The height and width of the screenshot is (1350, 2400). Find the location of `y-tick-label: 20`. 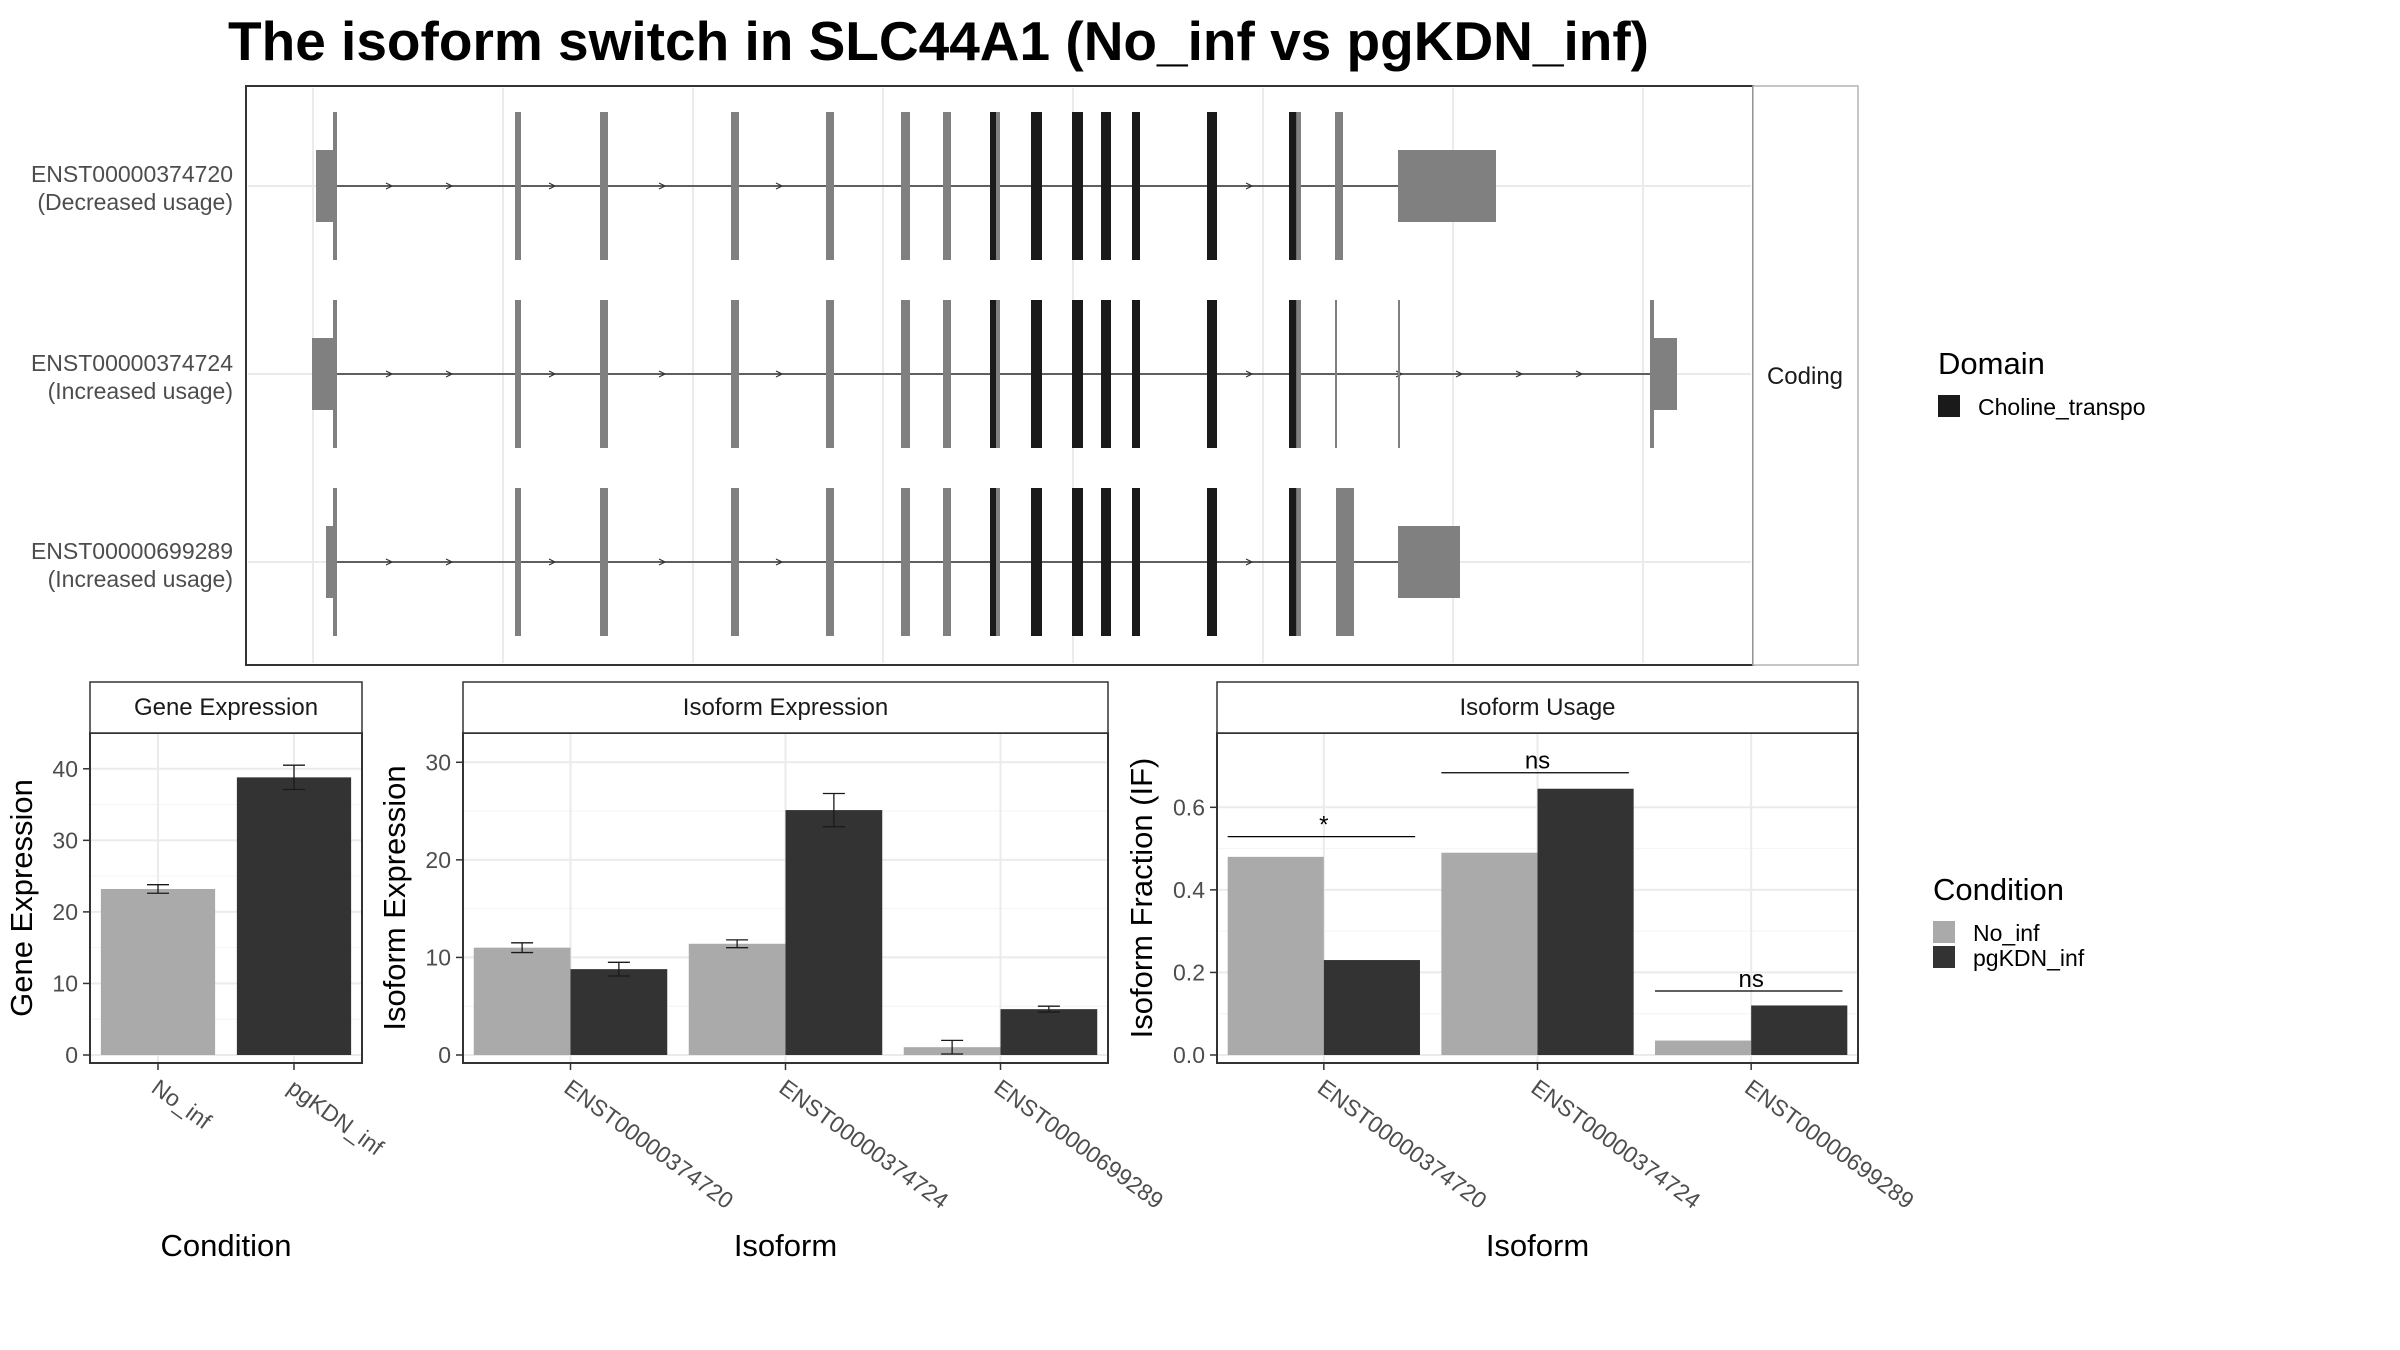

y-tick-label: 20 is located at coordinates (65, 912).